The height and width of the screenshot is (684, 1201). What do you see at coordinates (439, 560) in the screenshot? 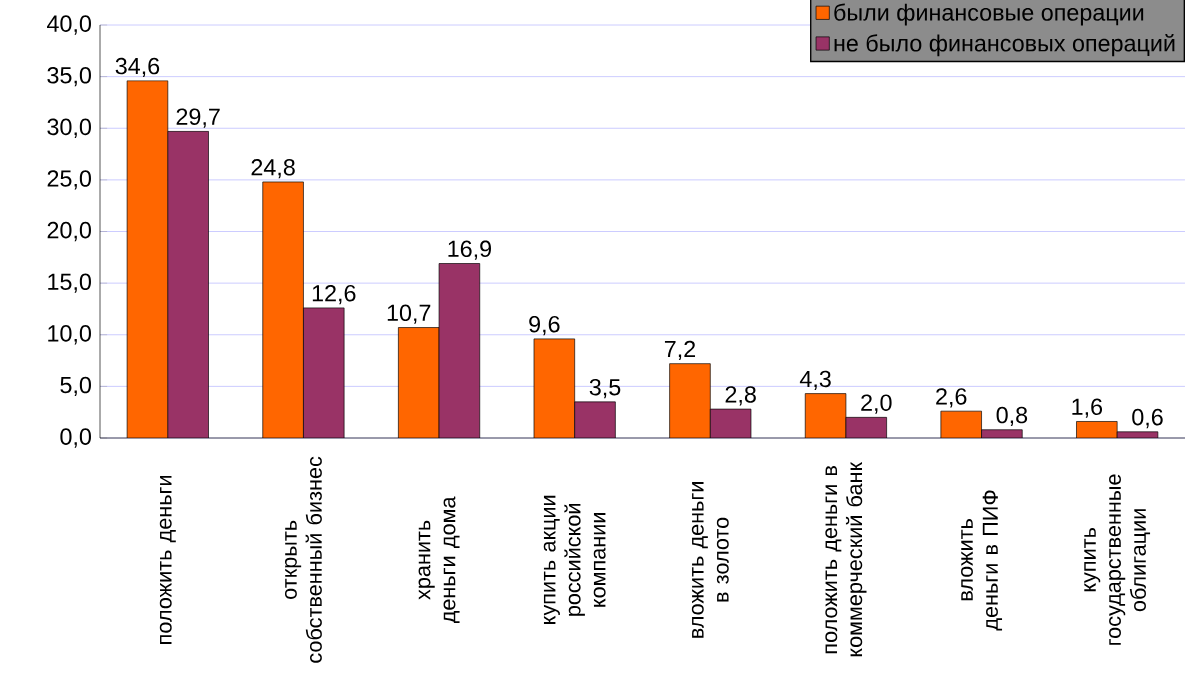
I see `x-tick-label: хранить деньги дома` at bounding box center [439, 560].